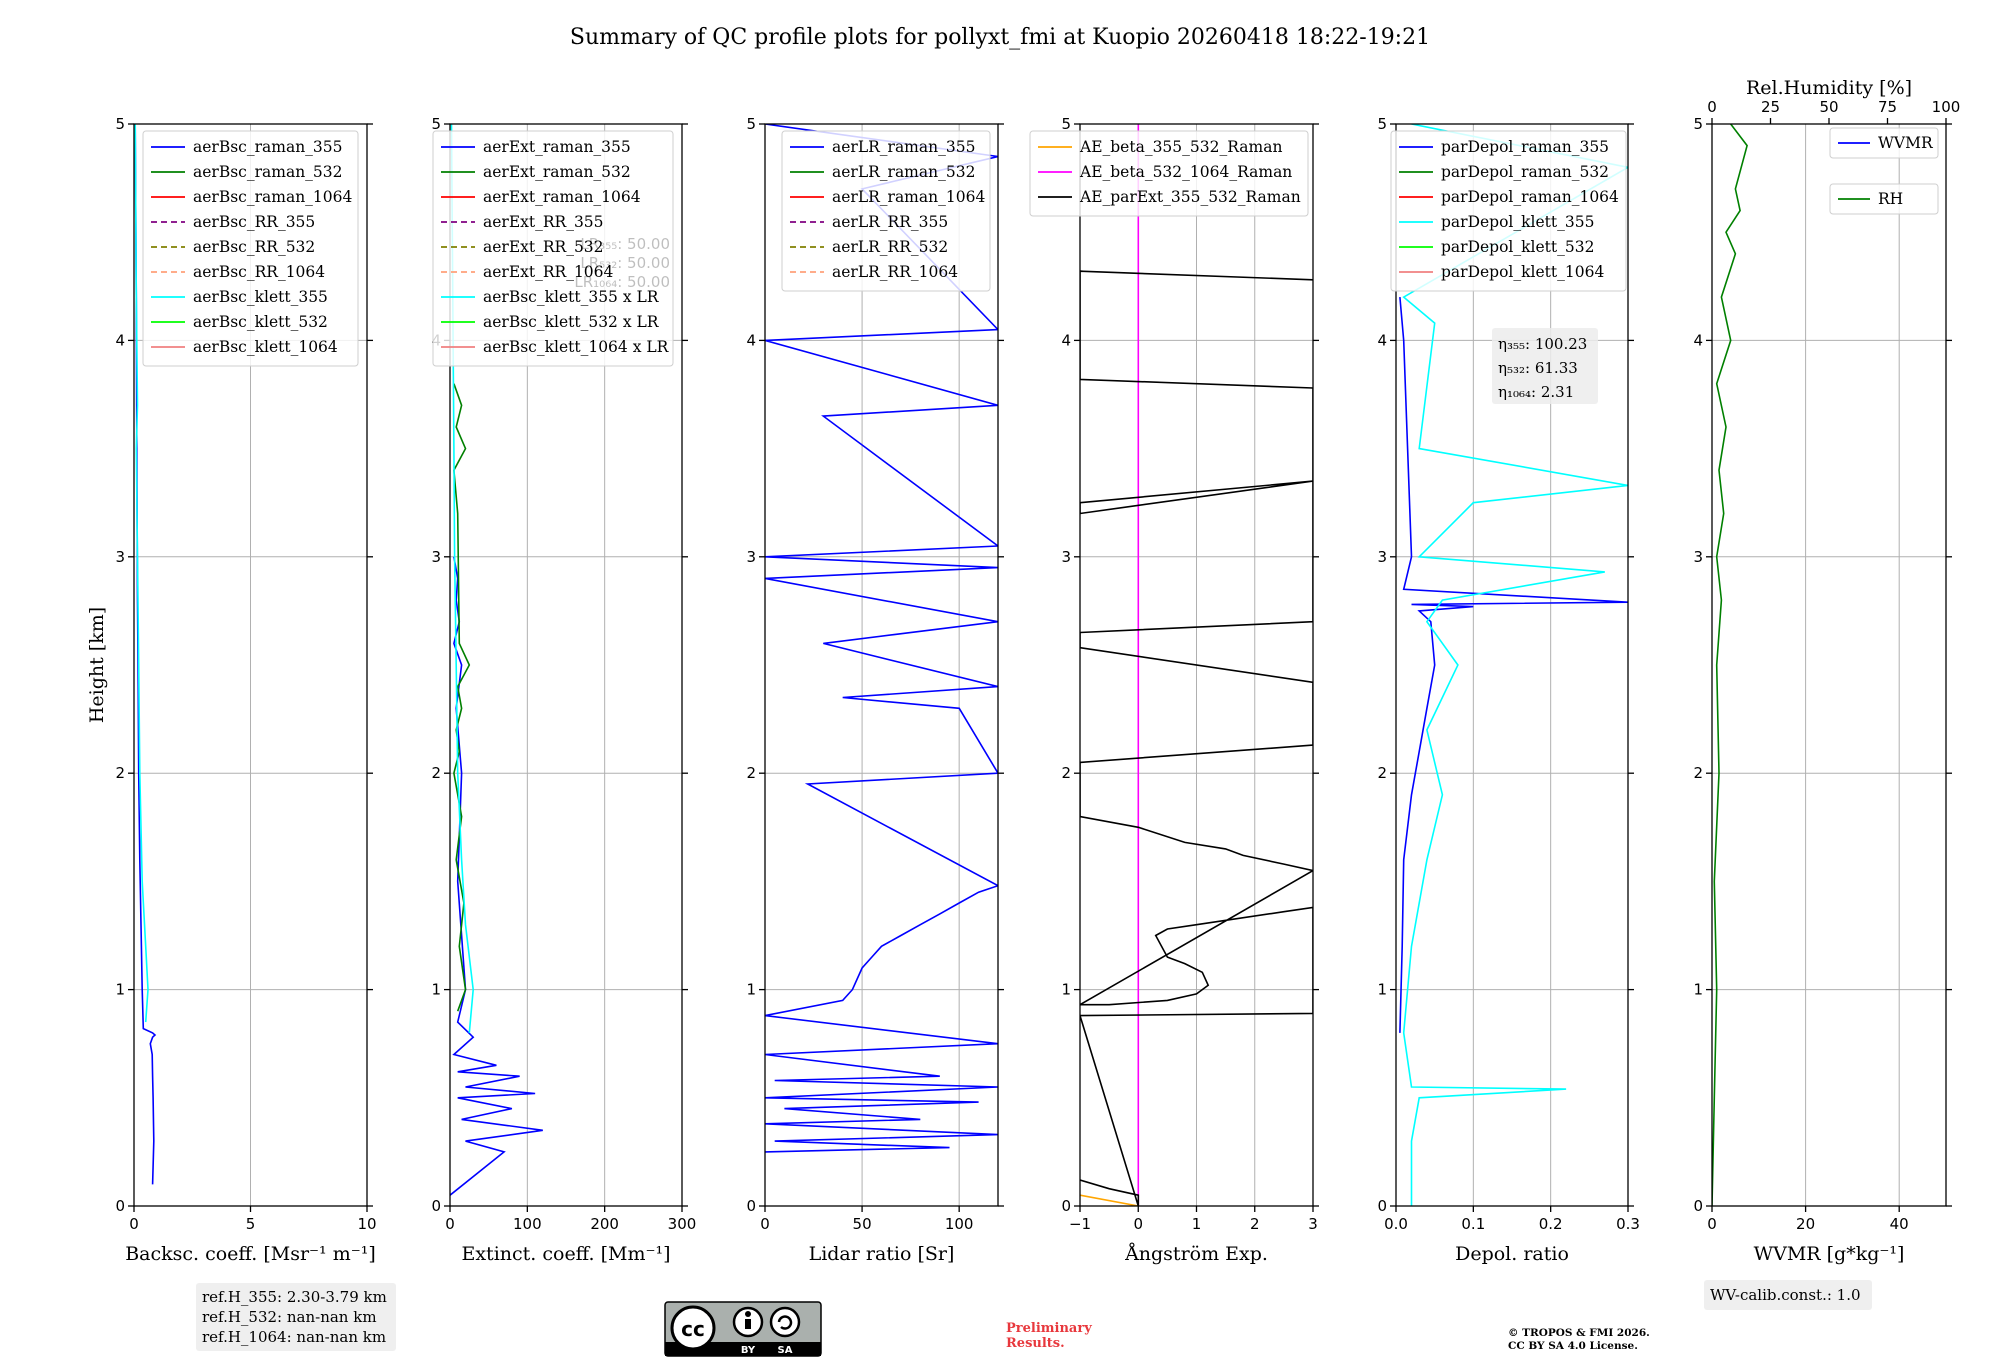 The height and width of the screenshot is (1360, 2000). I want to click on x-tick-label: 10, so click(366, 1224).